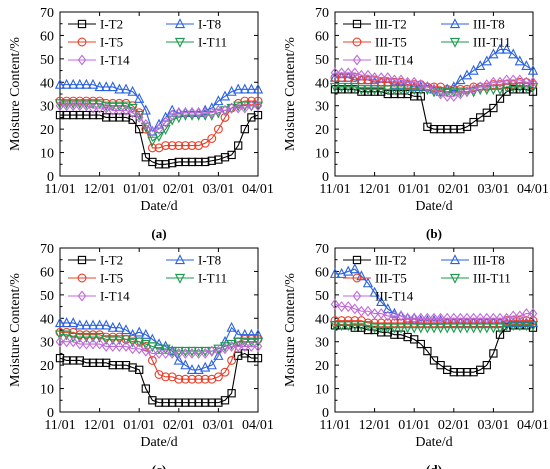  Describe the element at coordinates (111, 278) in the screenshot. I see `legend-label: I-T5` at that location.